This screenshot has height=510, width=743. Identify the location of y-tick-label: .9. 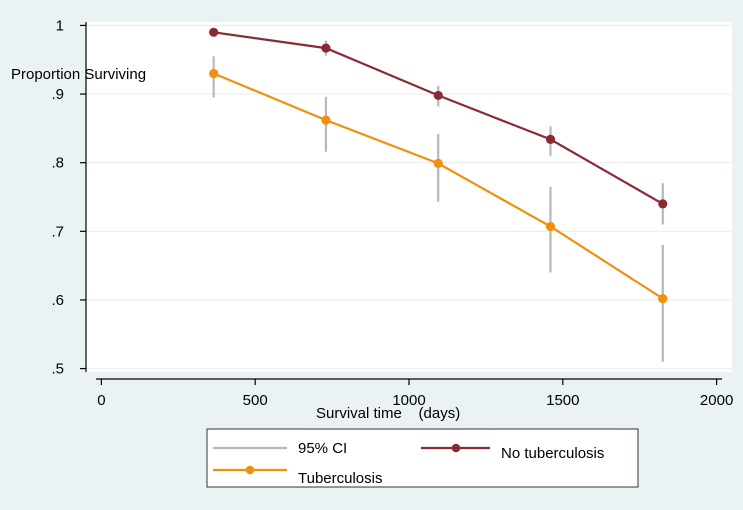
(57, 94).